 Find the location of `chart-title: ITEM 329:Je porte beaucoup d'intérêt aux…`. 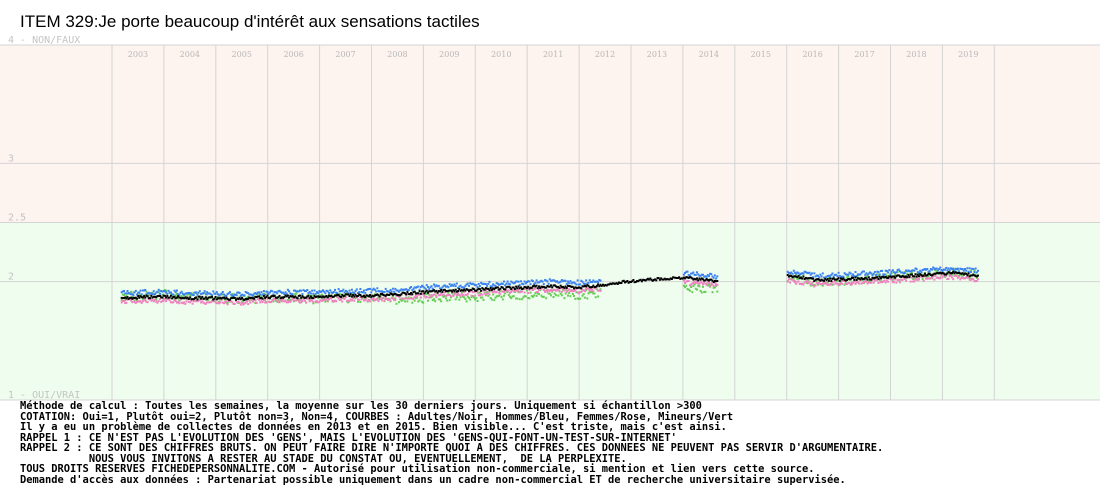

chart-title: ITEM 329:Je porte beaucoup d'intérêt aux… is located at coordinates (250, 21).